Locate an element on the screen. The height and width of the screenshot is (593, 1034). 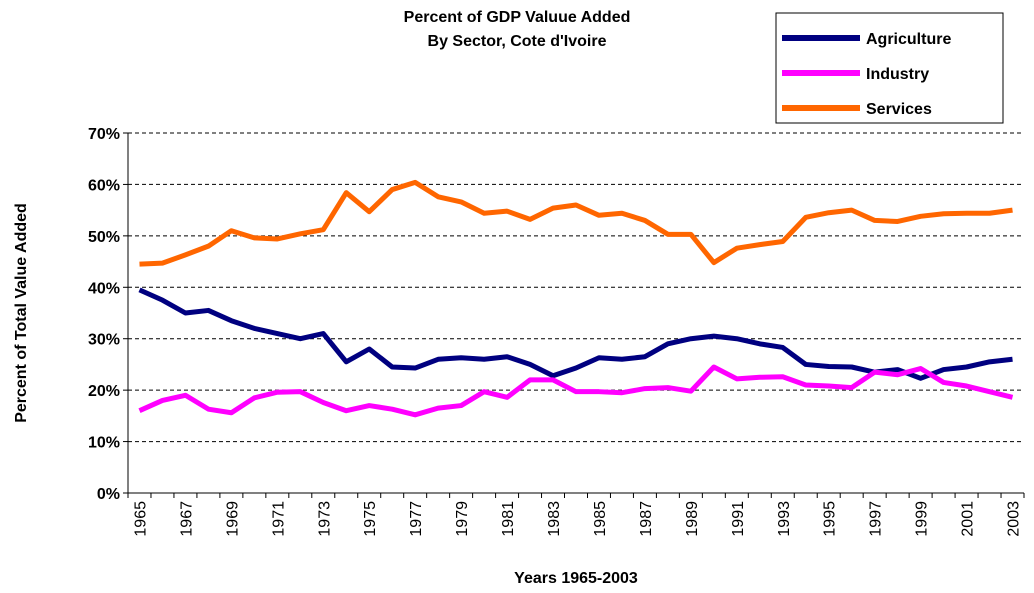
y-tick-label: 20% is located at coordinates (104, 391).